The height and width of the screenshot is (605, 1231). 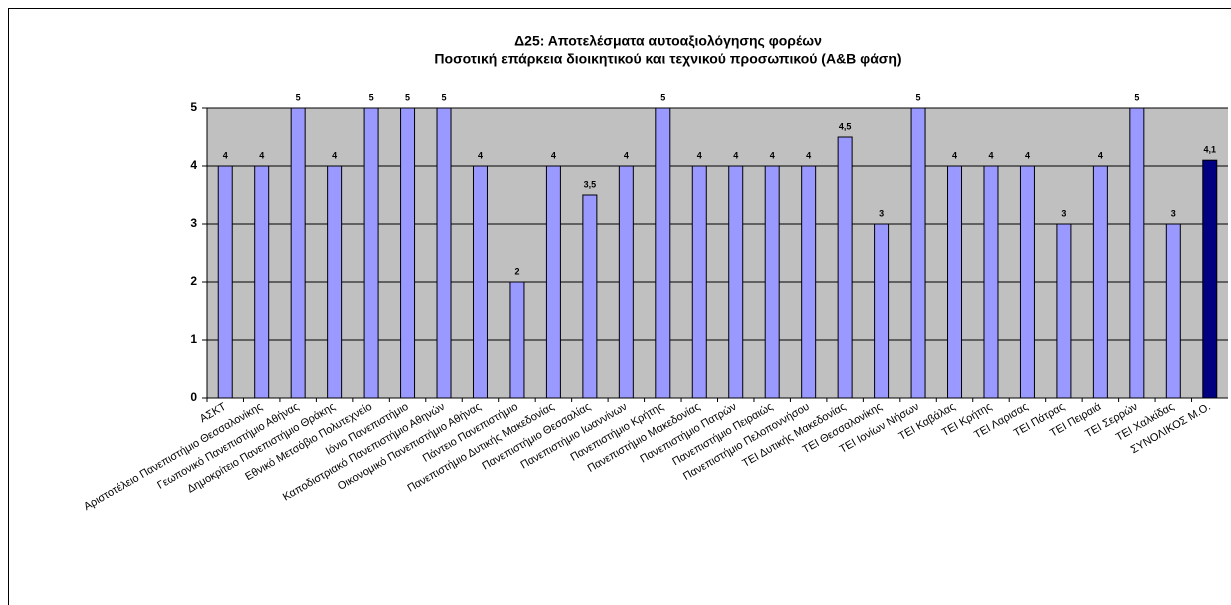 What do you see at coordinates (193, 339) in the screenshot?
I see `y-tick-label: 1` at bounding box center [193, 339].